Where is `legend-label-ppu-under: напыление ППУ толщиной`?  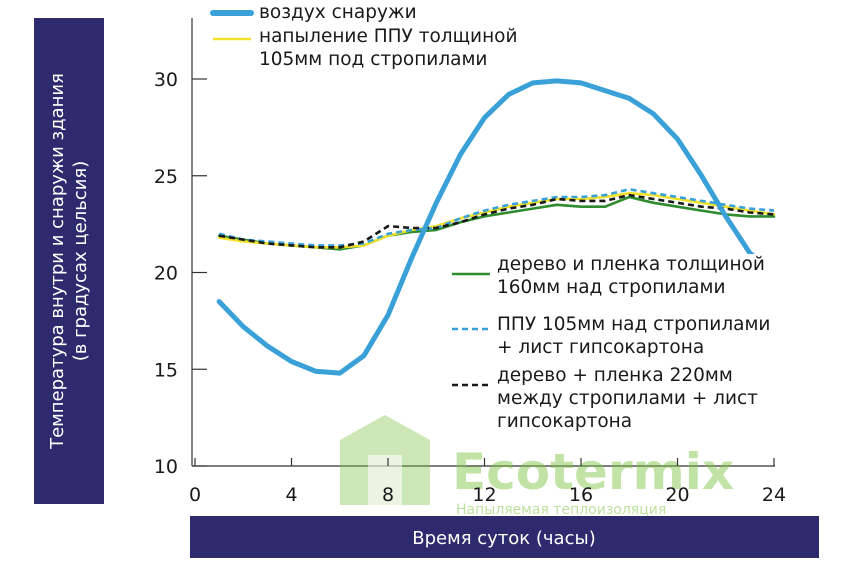 legend-label-ppu-under: напыление ППУ толщиной is located at coordinates (388, 36).